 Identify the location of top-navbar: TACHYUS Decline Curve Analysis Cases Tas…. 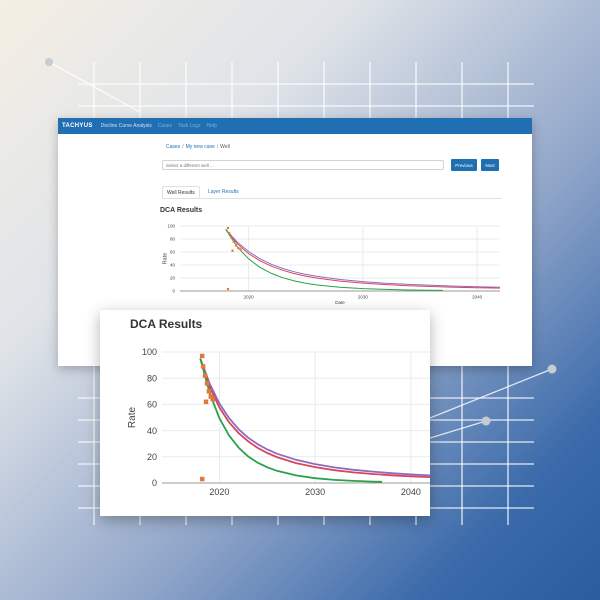
(295, 126).